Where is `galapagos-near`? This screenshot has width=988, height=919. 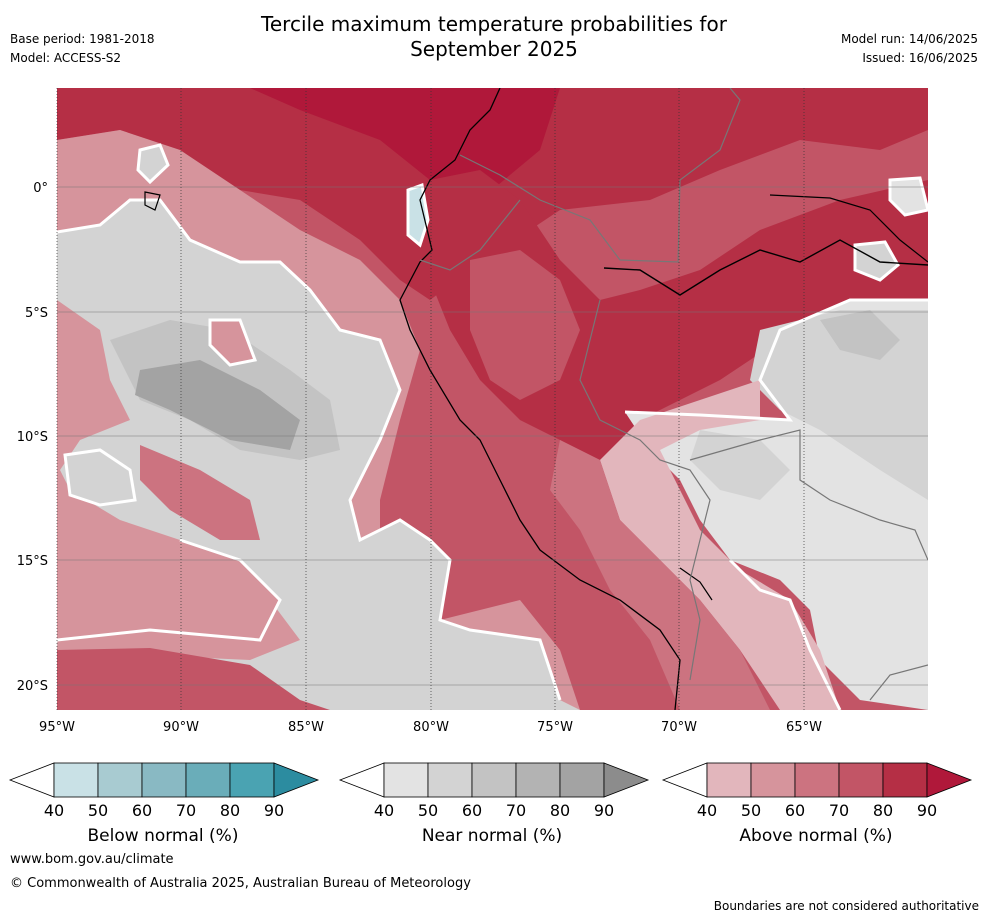
galapagos-near is located at coordinates (153, 164).